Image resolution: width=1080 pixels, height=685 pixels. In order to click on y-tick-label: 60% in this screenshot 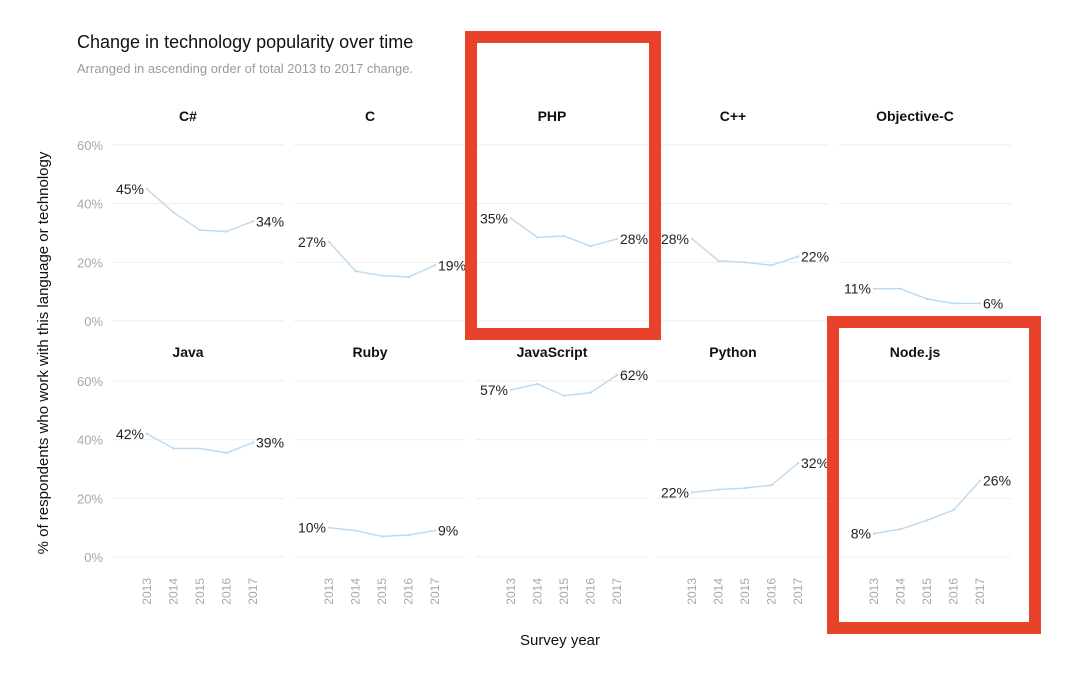, I will do `click(90, 145)`.